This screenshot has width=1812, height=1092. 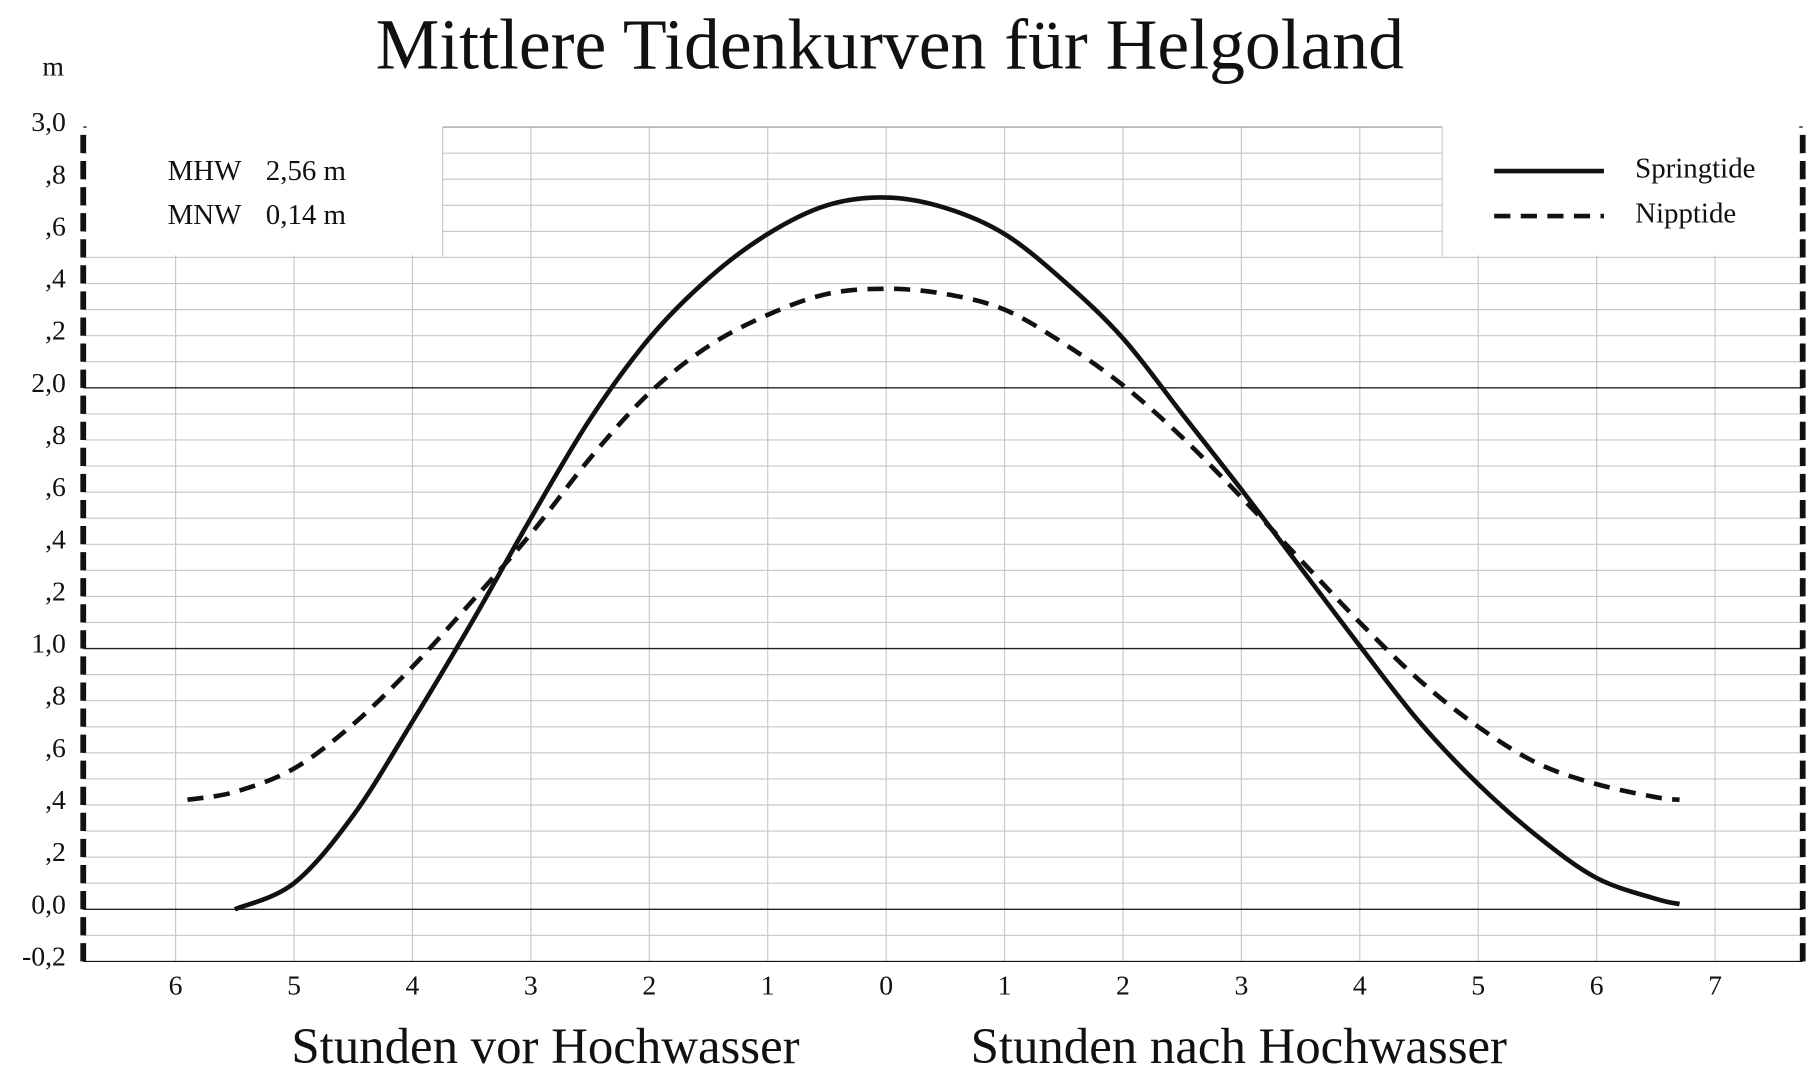 What do you see at coordinates (44, 955) in the screenshot?
I see `y-tick-label: -0,2` at bounding box center [44, 955].